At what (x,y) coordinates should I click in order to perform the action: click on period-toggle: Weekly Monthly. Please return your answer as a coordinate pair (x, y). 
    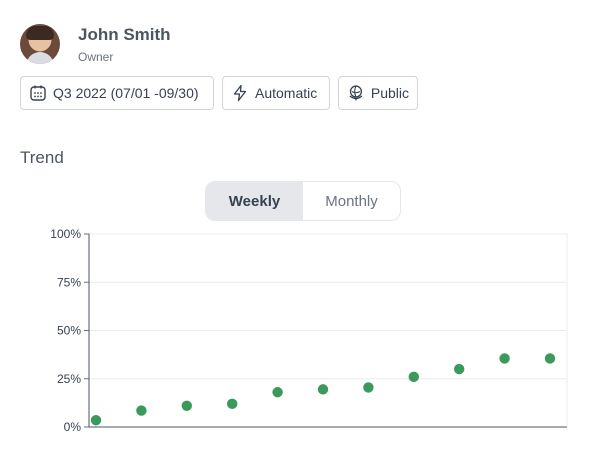
    Looking at the image, I should click on (303, 201).